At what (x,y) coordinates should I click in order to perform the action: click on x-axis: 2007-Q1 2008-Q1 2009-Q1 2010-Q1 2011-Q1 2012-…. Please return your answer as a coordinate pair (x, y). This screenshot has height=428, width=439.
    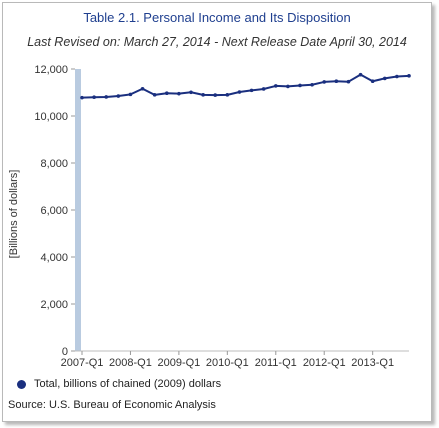
    Looking at the image, I should click on (235, 359).